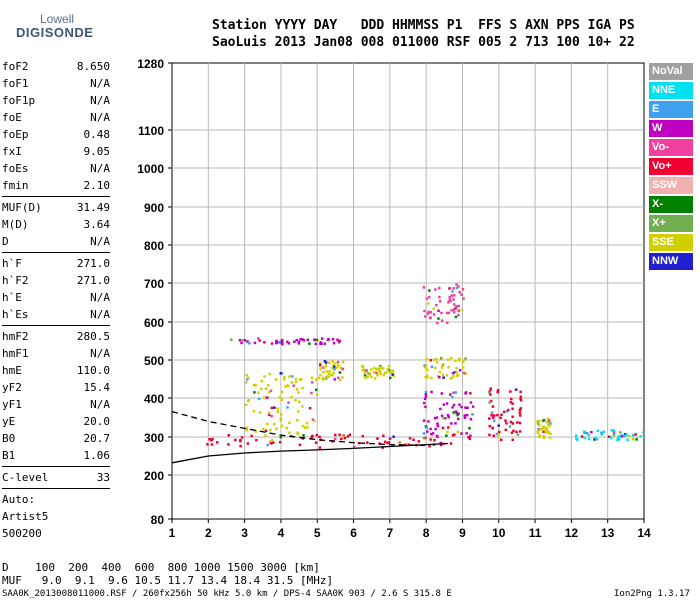  I want to click on param-label: foF1p, so click(19, 100).